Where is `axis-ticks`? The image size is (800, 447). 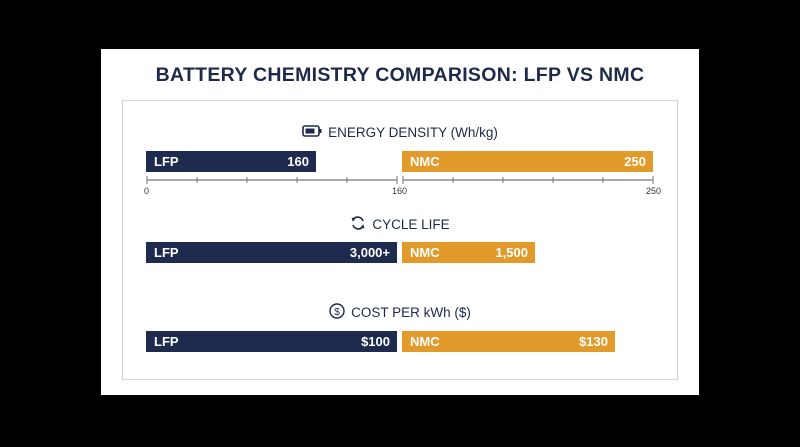
axis-ticks is located at coordinates (400, 180).